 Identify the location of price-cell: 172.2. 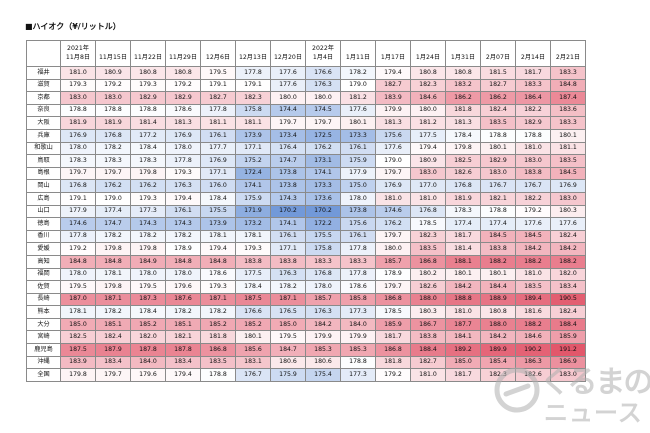
(323, 224).